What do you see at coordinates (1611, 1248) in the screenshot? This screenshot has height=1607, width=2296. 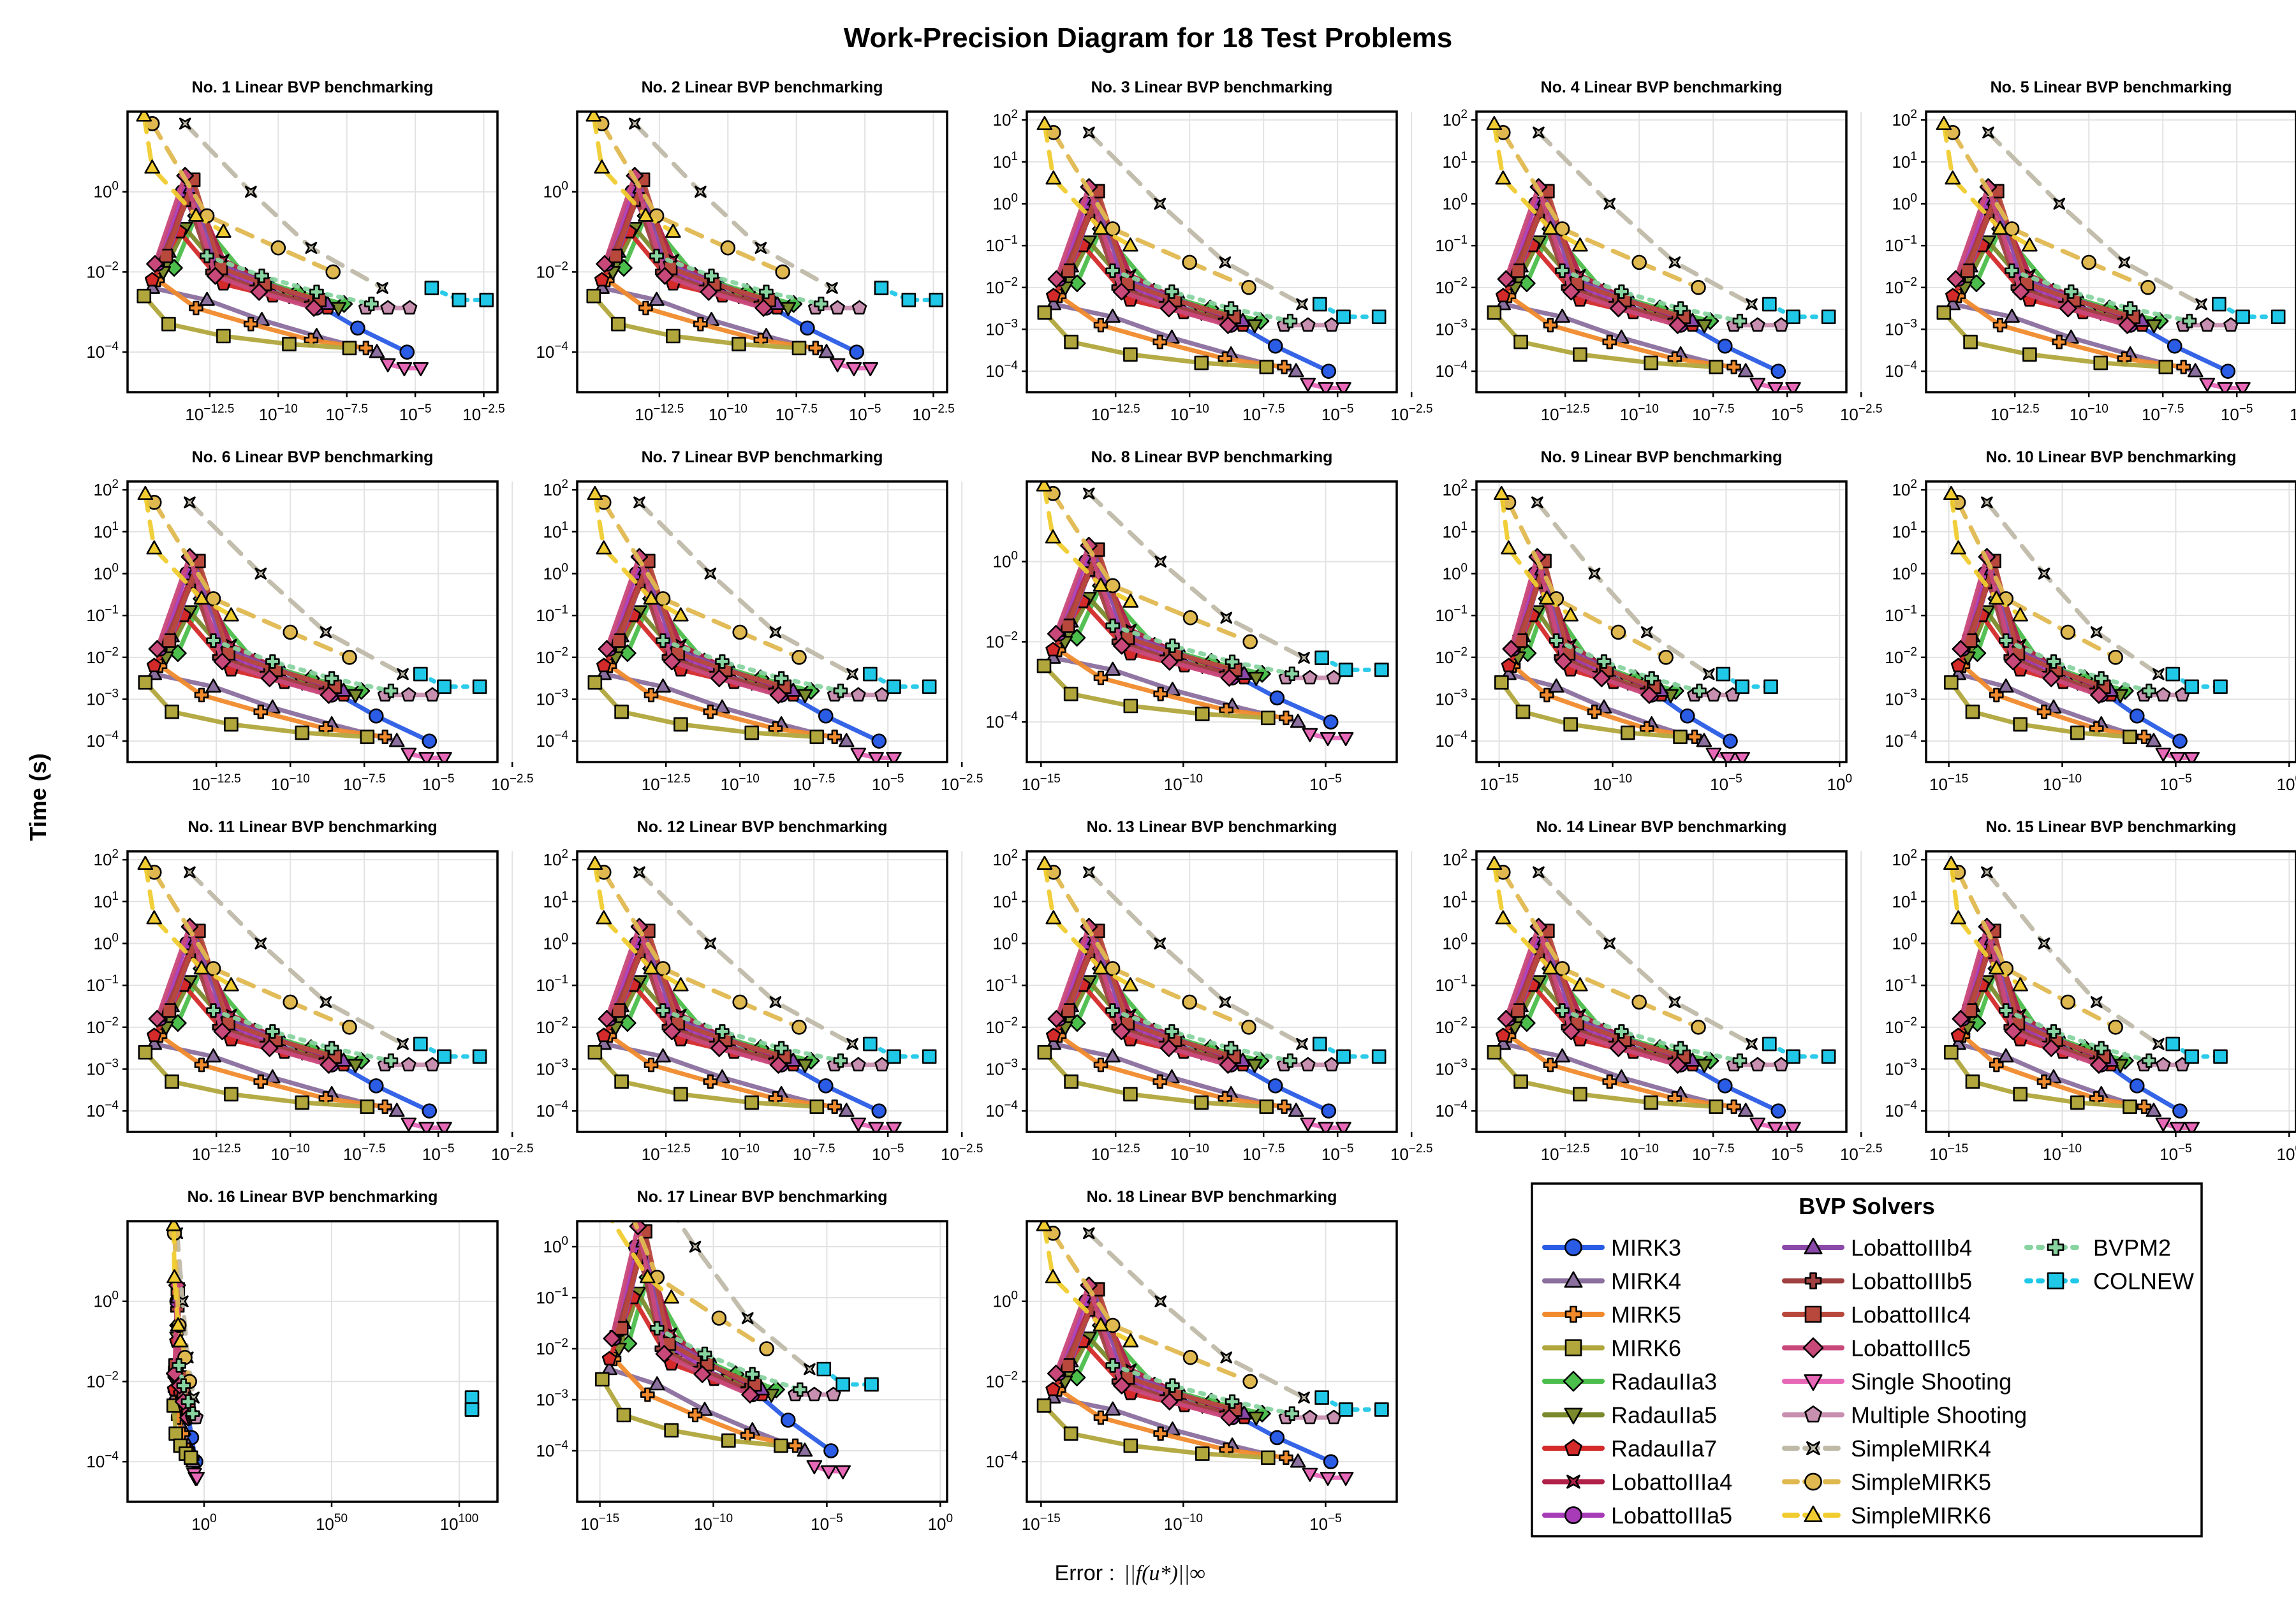 I see `legend-item-mirk3: MIRK3` at bounding box center [1611, 1248].